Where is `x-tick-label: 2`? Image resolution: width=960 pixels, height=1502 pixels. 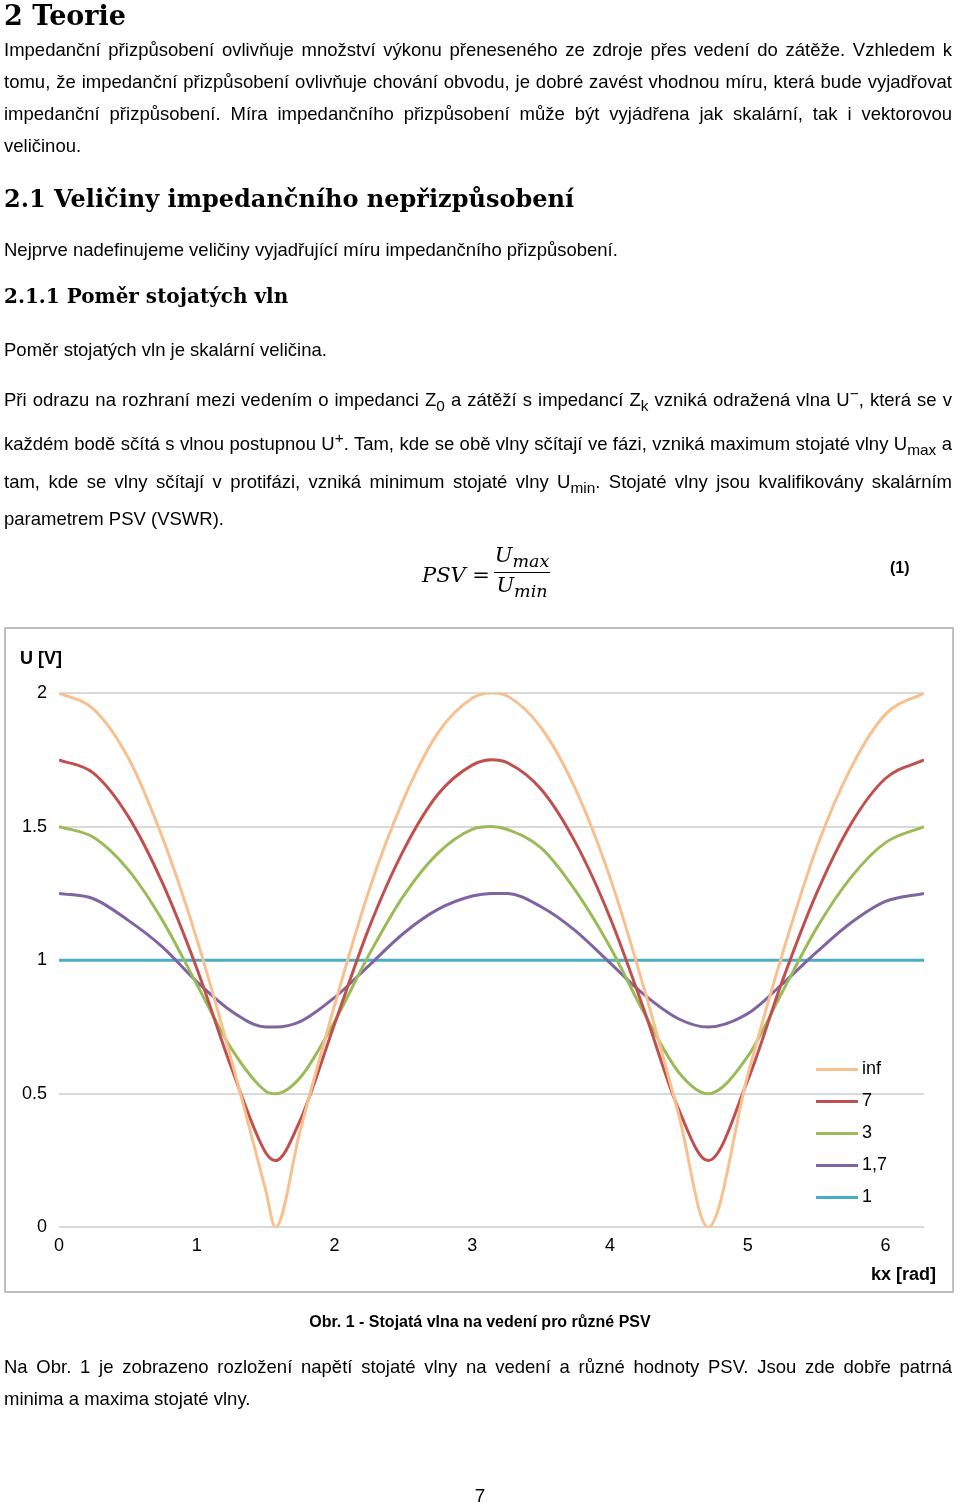
x-tick-label: 2 is located at coordinates (334, 1245).